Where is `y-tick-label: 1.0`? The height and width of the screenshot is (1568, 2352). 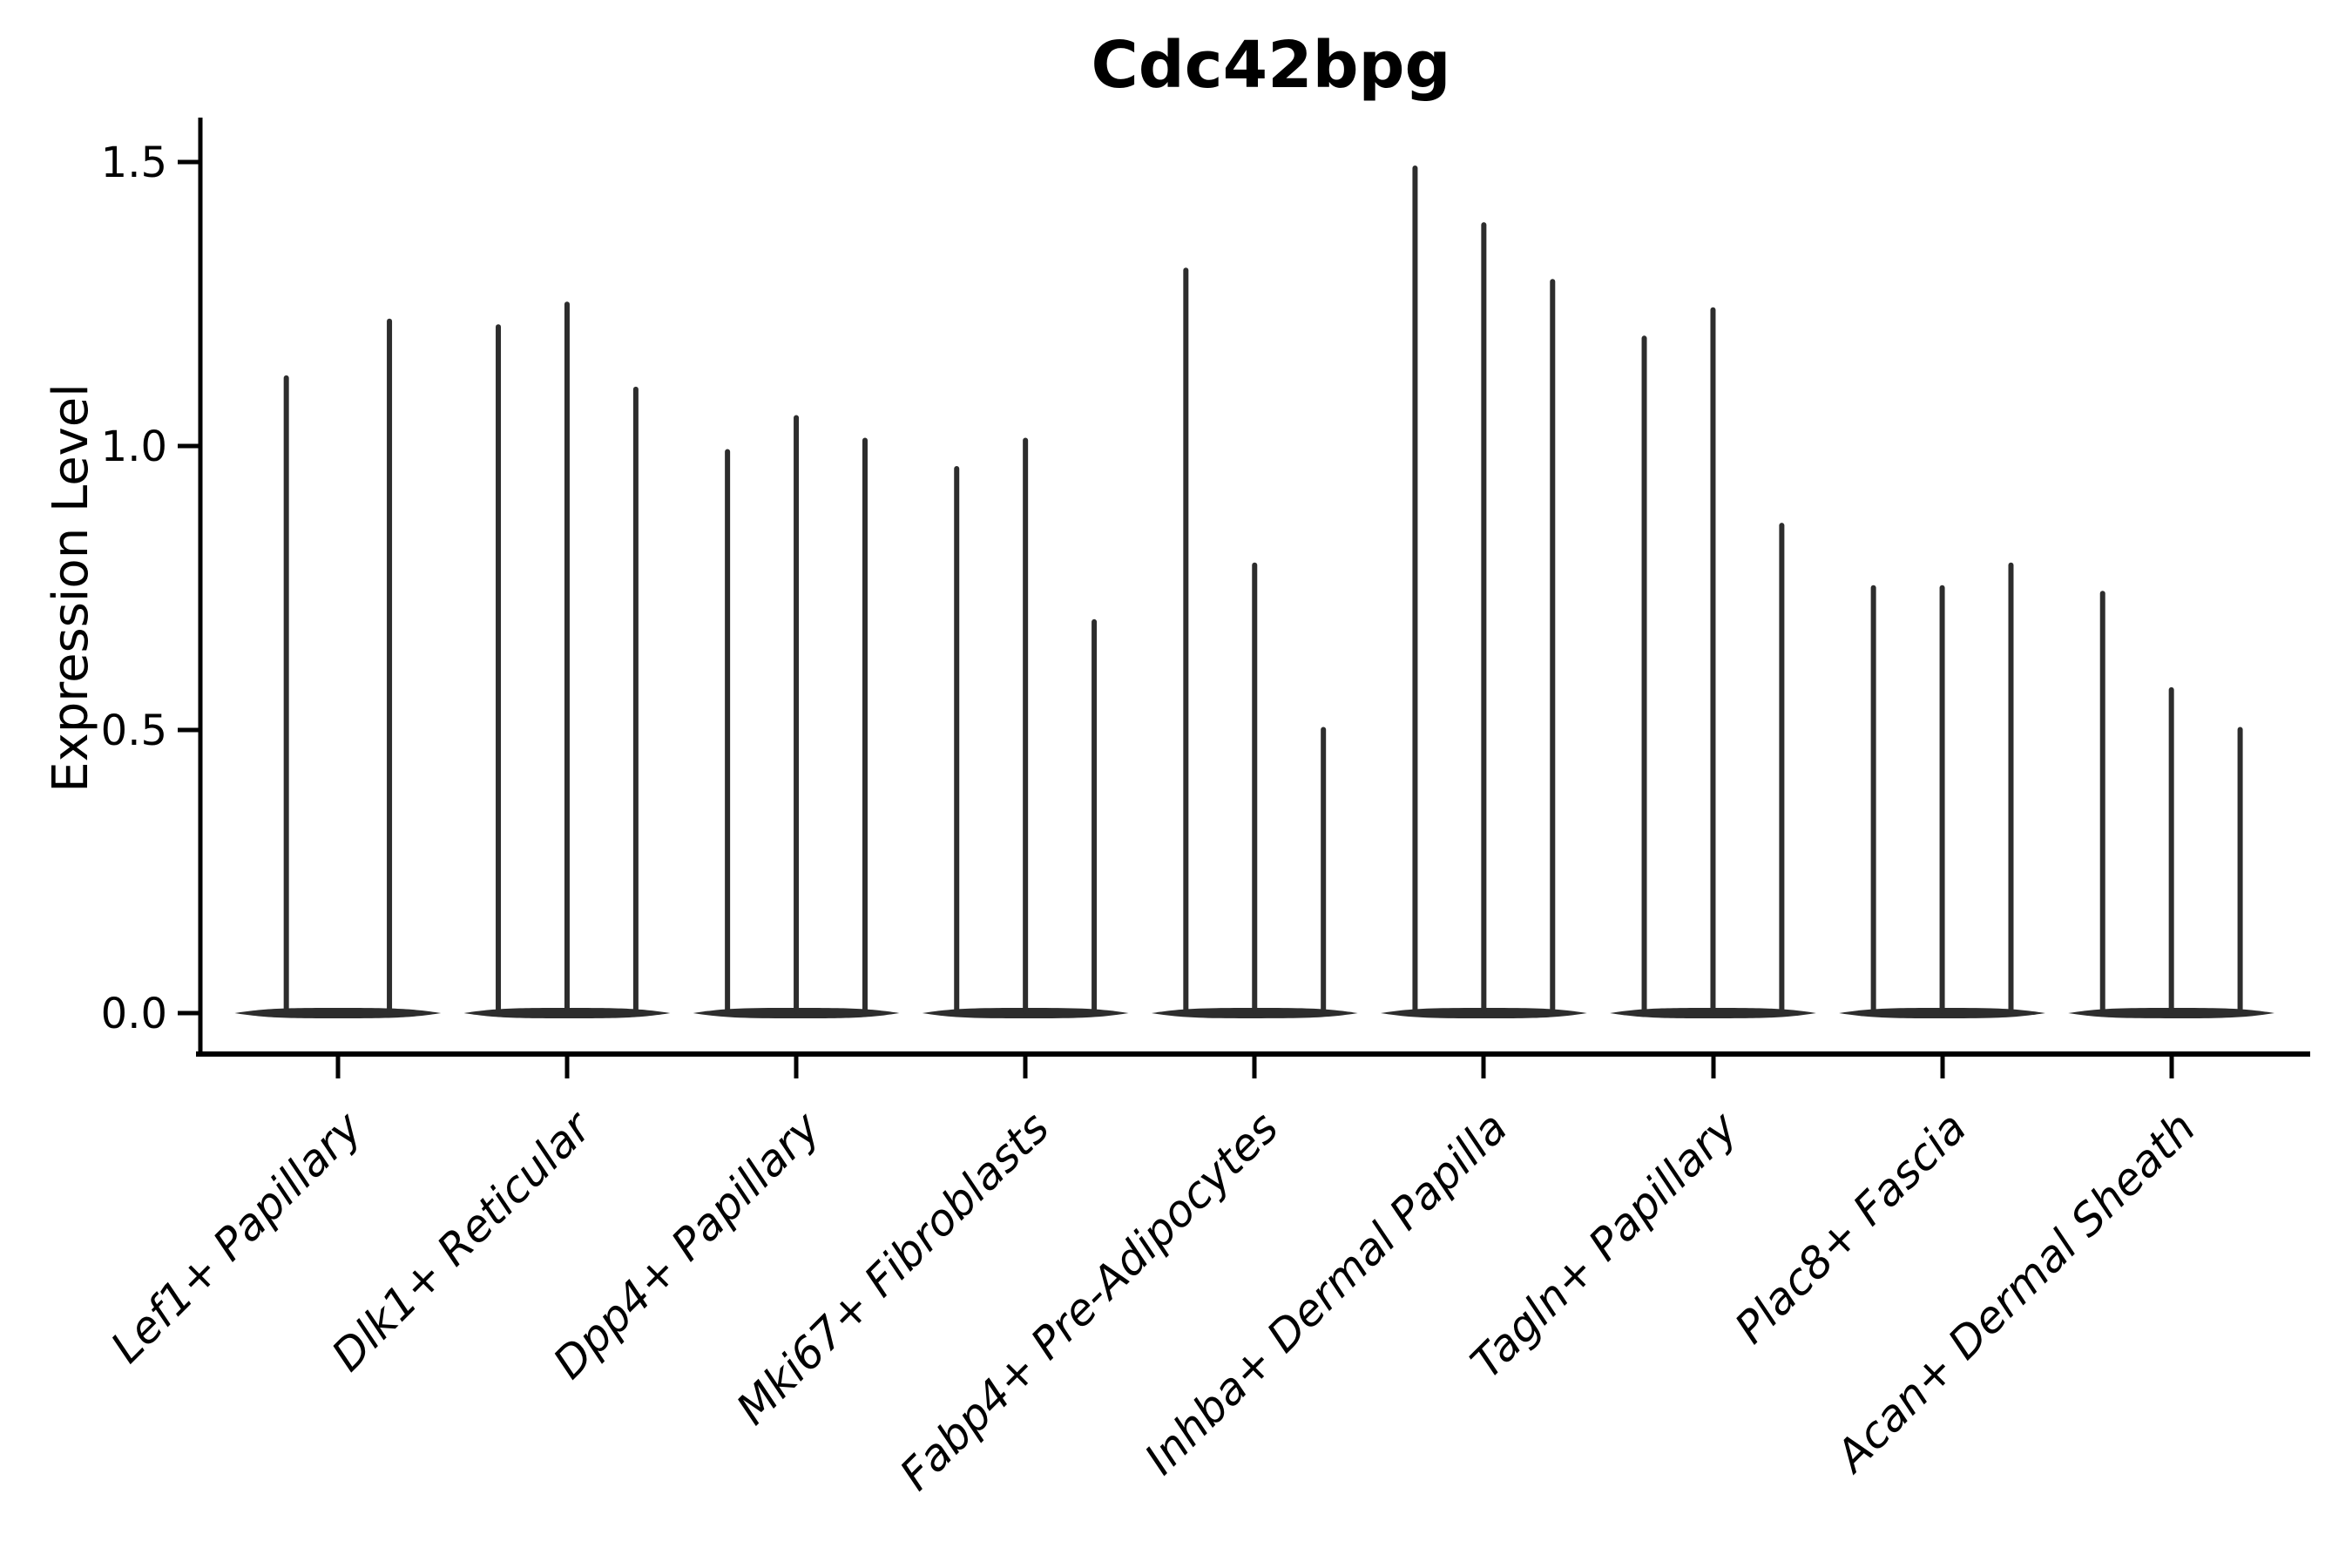
y-tick-label: 1.0 is located at coordinates (134, 446).